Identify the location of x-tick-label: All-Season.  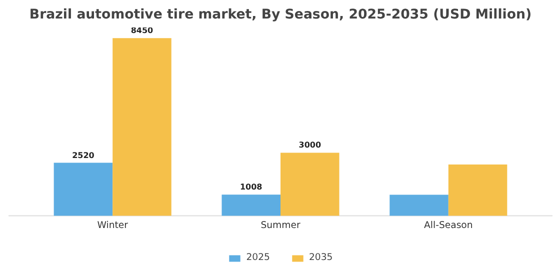
(448, 225).